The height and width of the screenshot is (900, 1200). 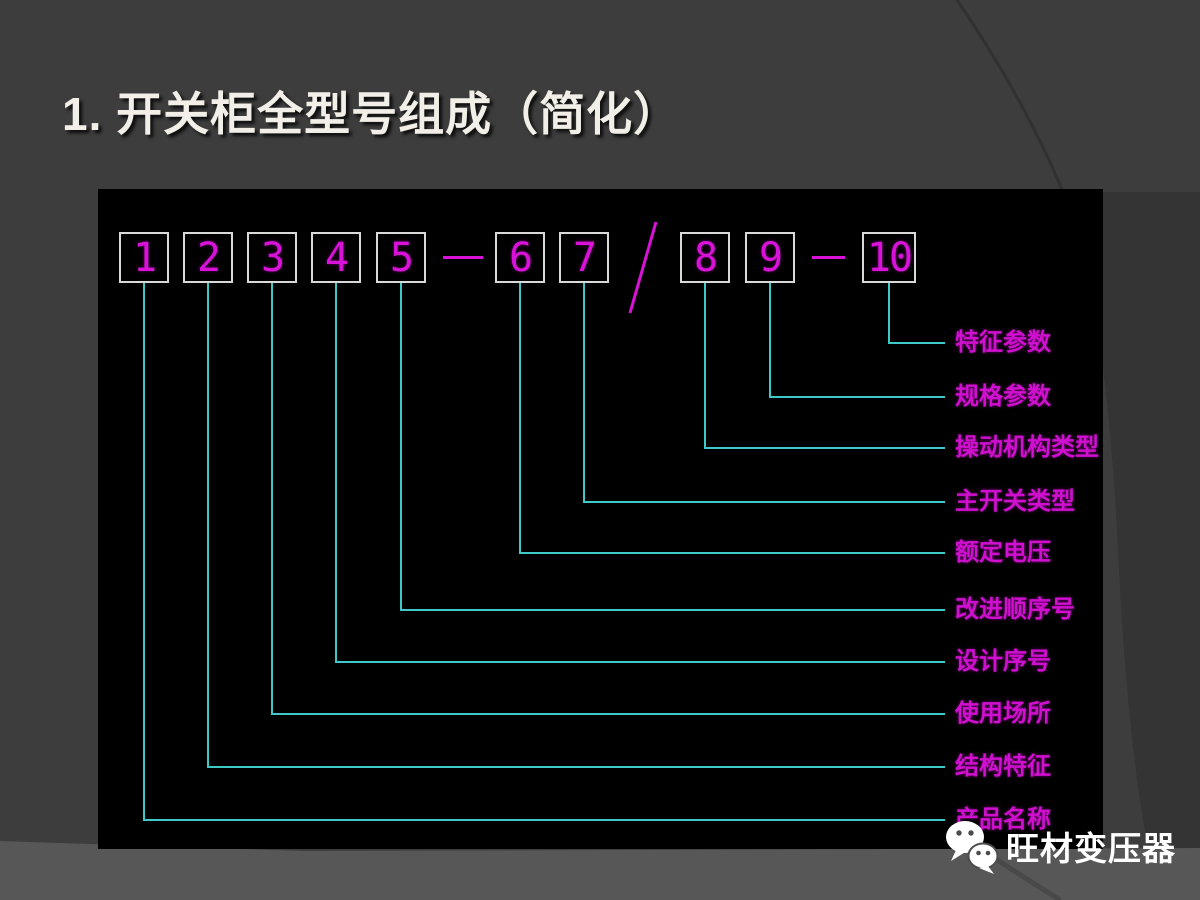 I want to click on bg-right-dark-region, so click(x=1131, y=520).